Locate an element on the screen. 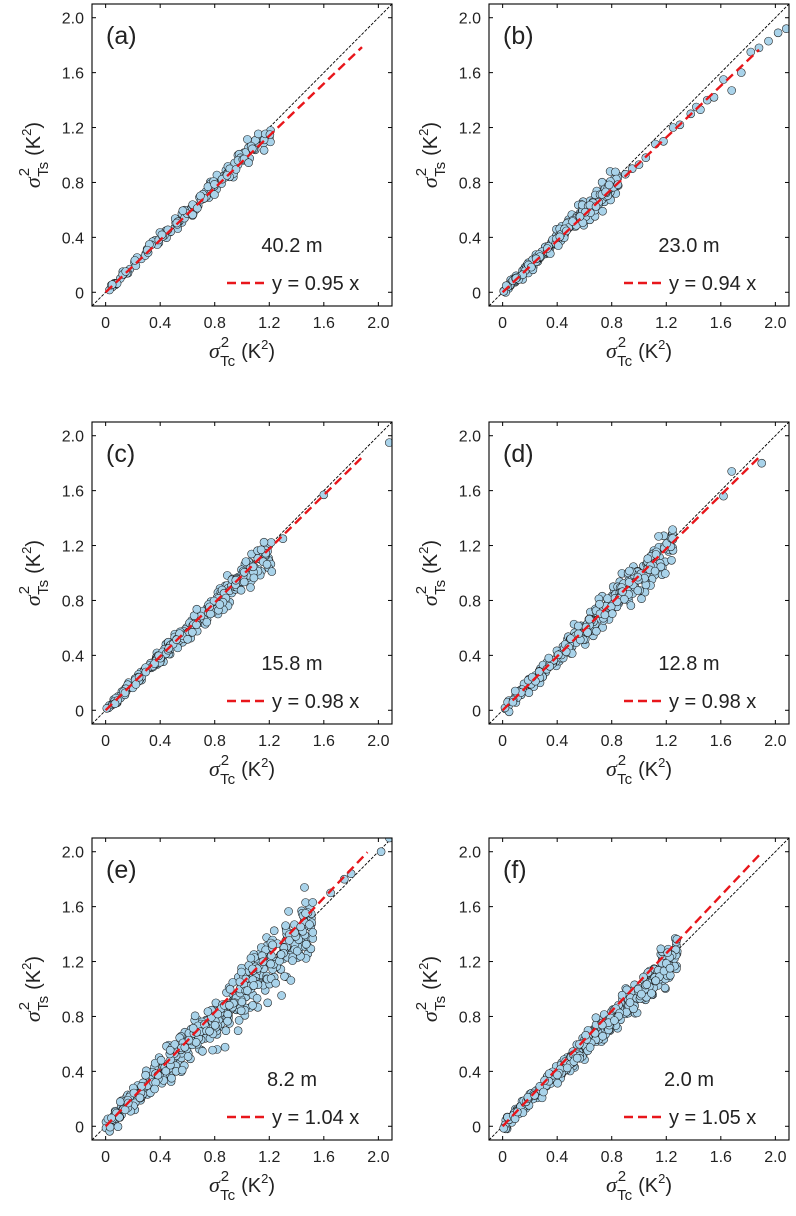  legend-fit-label: y = 1.04 x is located at coordinates (315, 1118).